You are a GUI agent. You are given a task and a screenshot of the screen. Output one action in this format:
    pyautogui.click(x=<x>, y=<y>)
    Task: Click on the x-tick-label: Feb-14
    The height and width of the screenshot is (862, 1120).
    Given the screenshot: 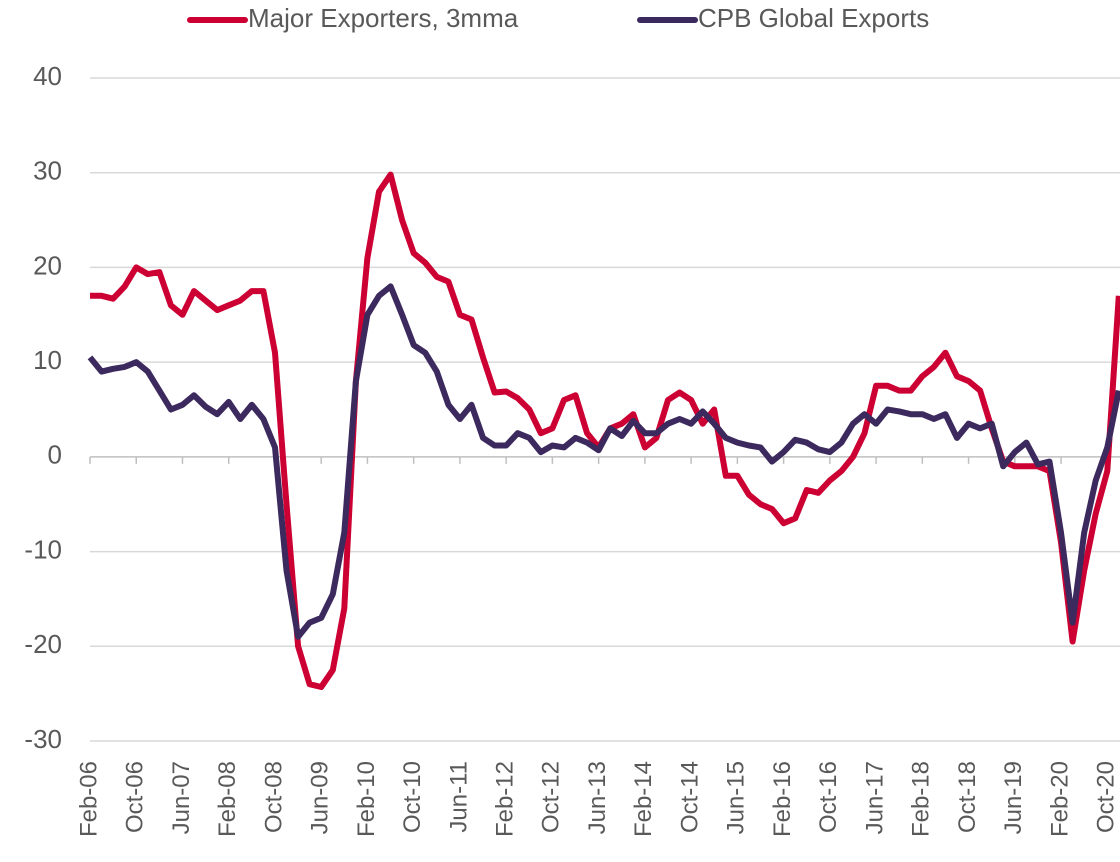 What is the action you would take?
    pyautogui.click(x=643, y=799)
    